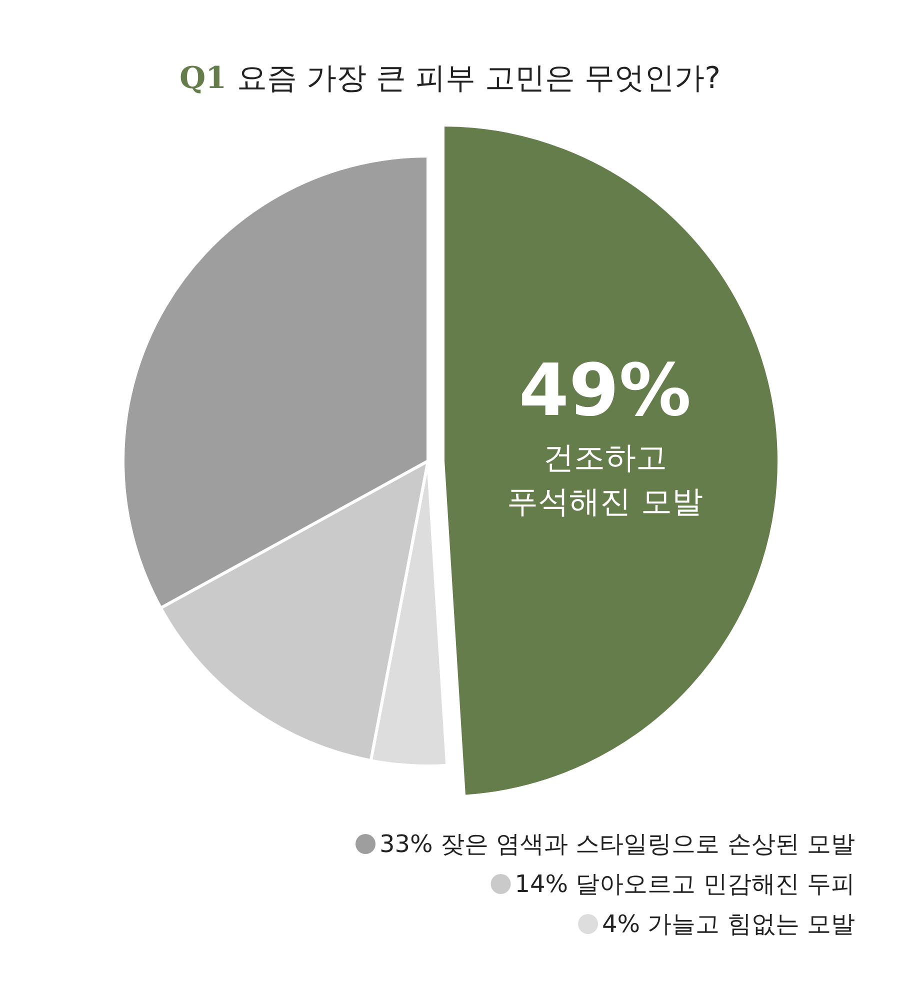 The width and height of the screenshot is (900, 1000). I want to click on title: Q1 요즘 가장 큰 피부 고민은 무엇인가?, so click(450, 78).